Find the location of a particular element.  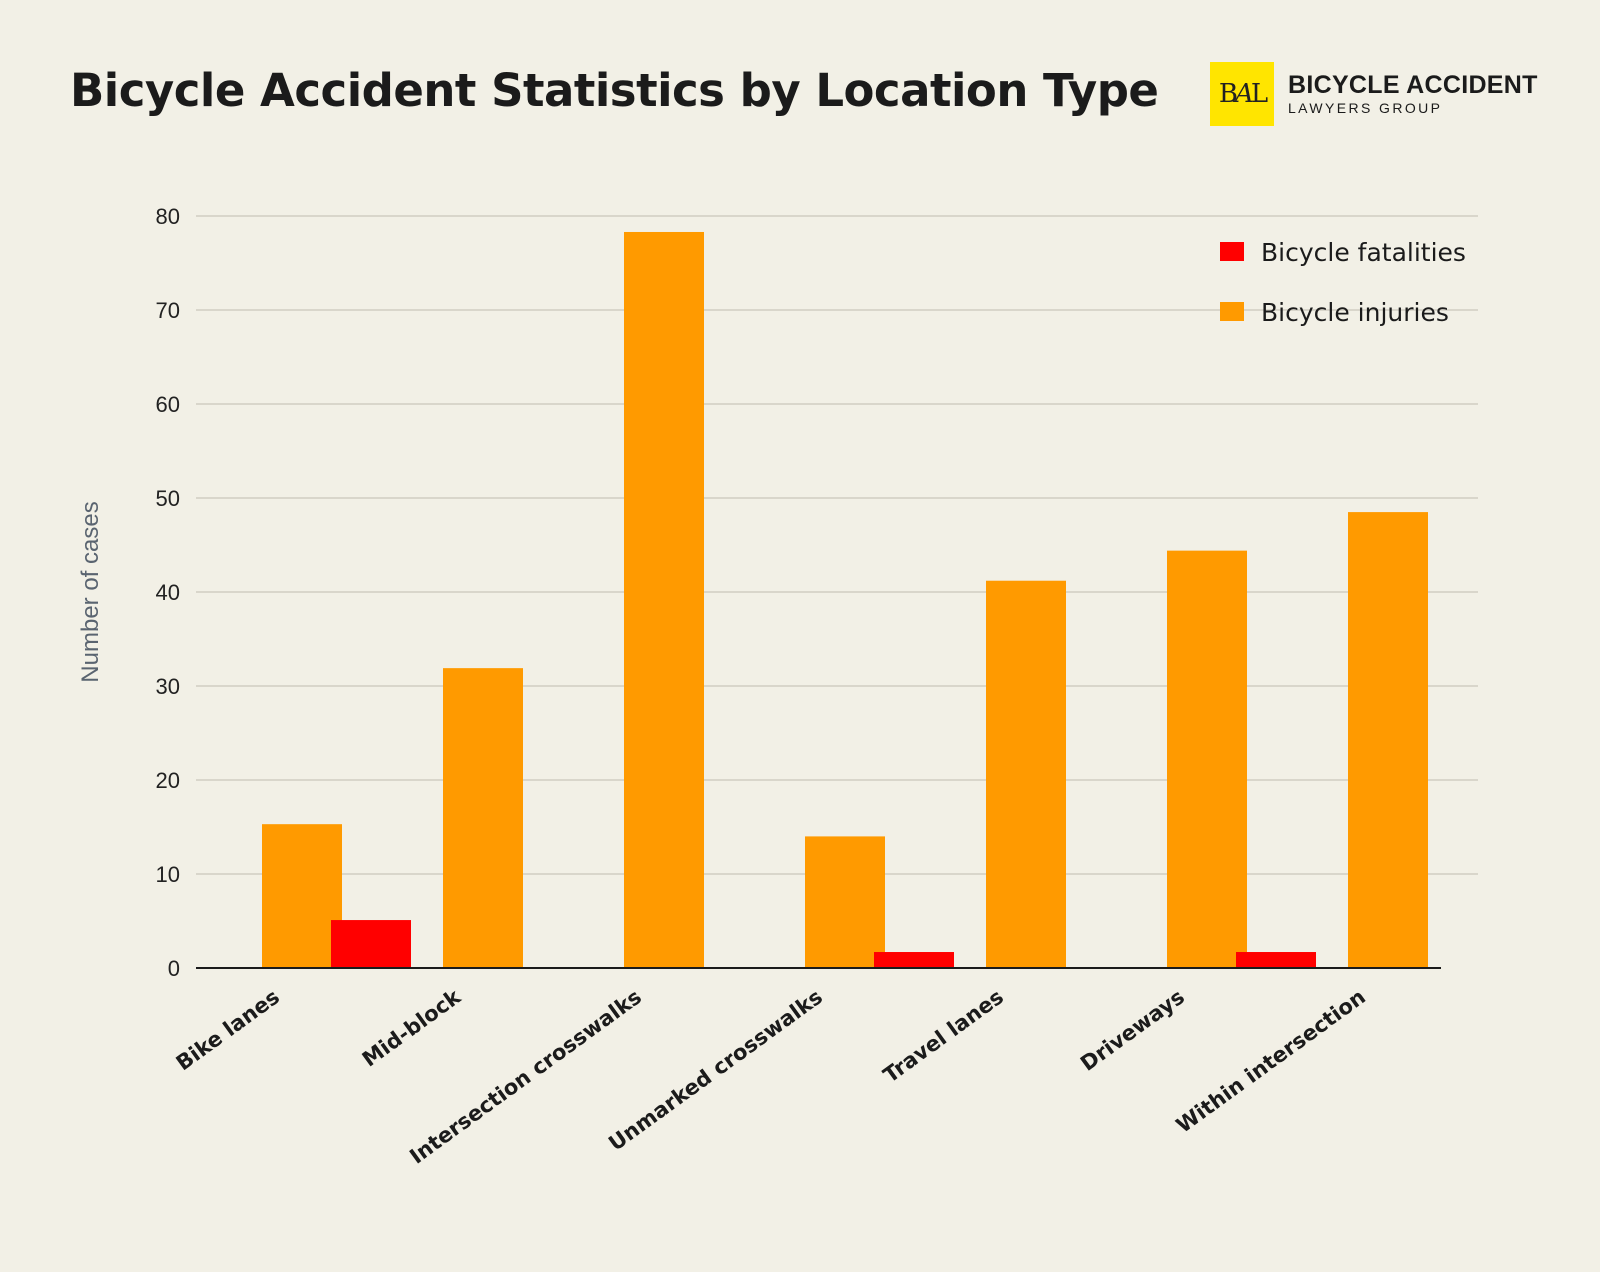

legend-label: Bicycle fatalities is located at coordinates (1363, 252).